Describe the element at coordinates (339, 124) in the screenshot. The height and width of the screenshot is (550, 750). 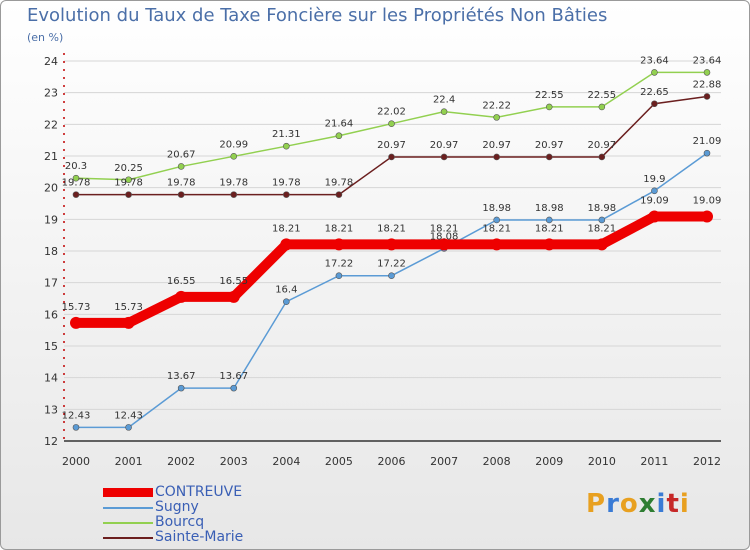
I see `data-label: 21.64` at that location.